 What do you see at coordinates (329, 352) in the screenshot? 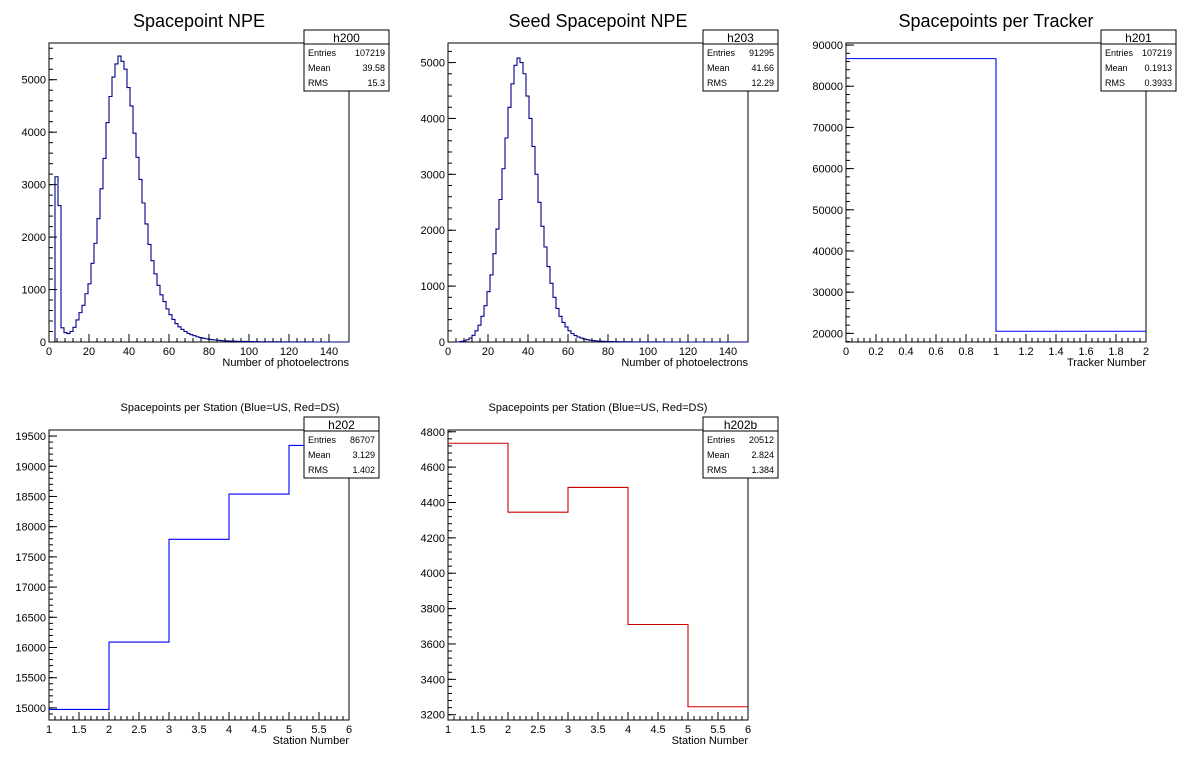
I see `x-tick-label: 140` at bounding box center [329, 352].